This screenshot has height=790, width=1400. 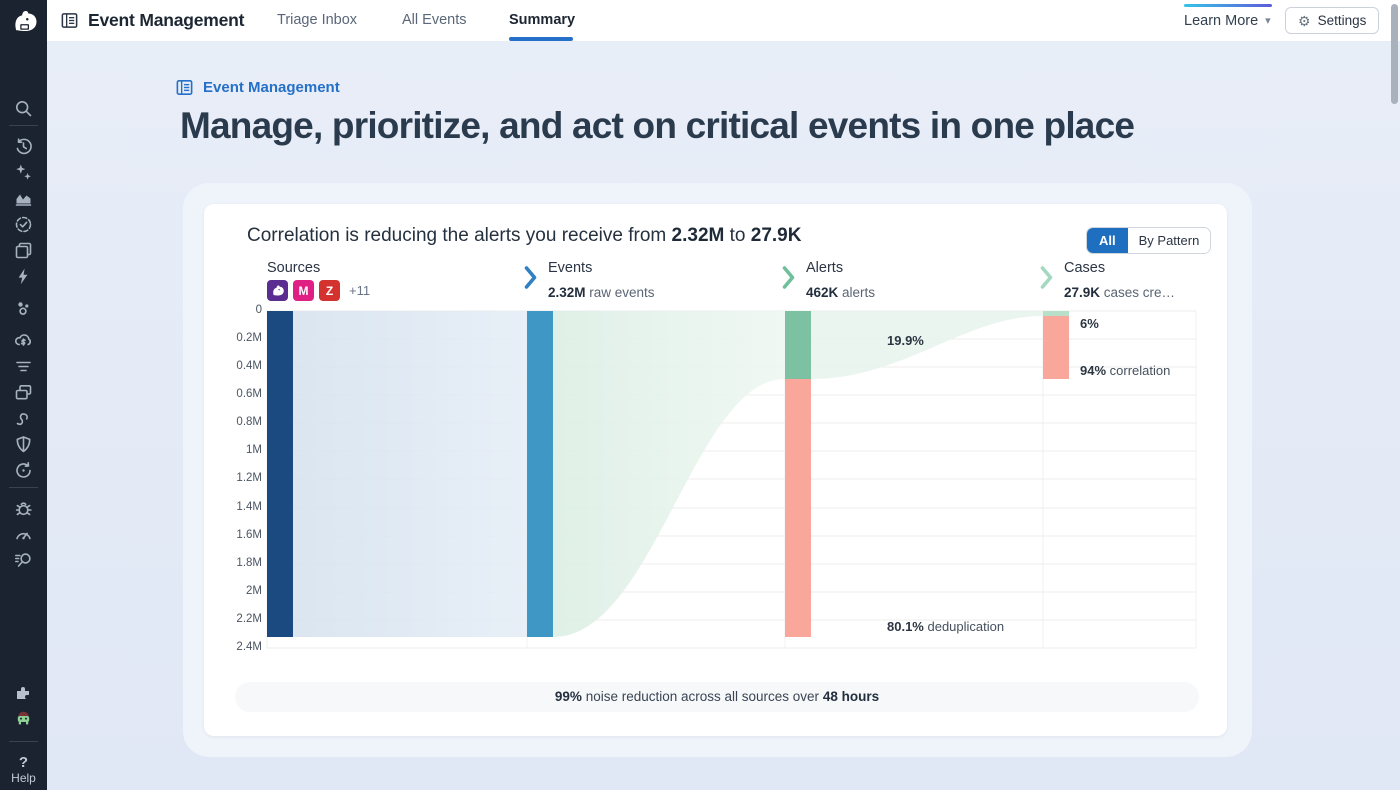 What do you see at coordinates (294, 268) in the screenshot?
I see `column-sources-label: Sources` at bounding box center [294, 268].